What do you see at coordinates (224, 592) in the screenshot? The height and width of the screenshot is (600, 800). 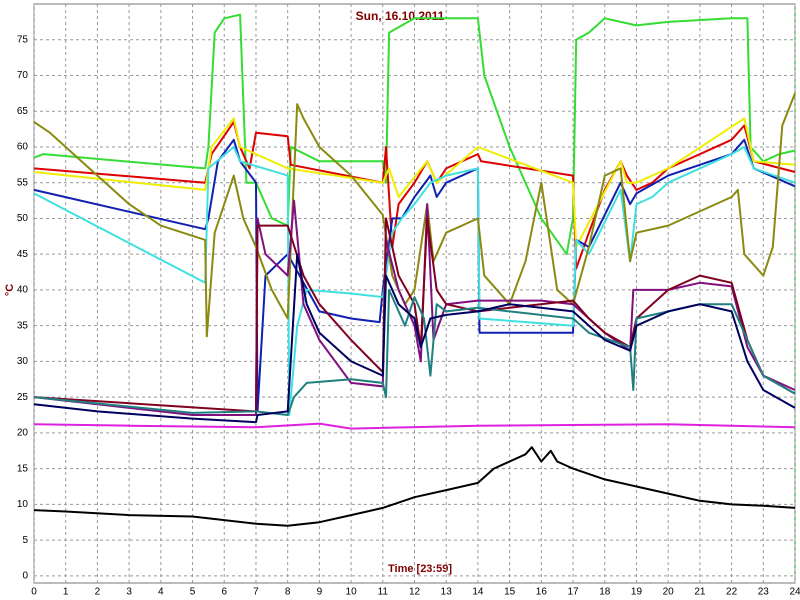 I see `x-tick-label: 6` at bounding box center [224, 592].